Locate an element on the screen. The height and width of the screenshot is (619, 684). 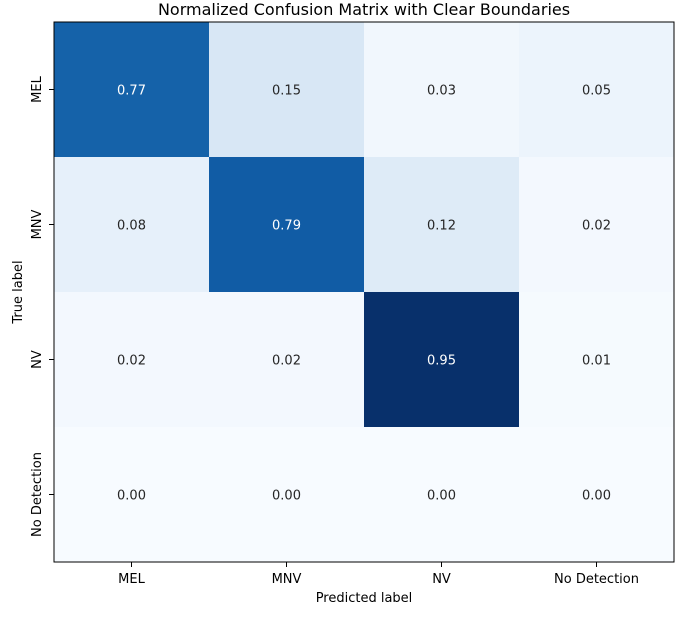
x-tick-label: NV is located at coordinates (441, 579).